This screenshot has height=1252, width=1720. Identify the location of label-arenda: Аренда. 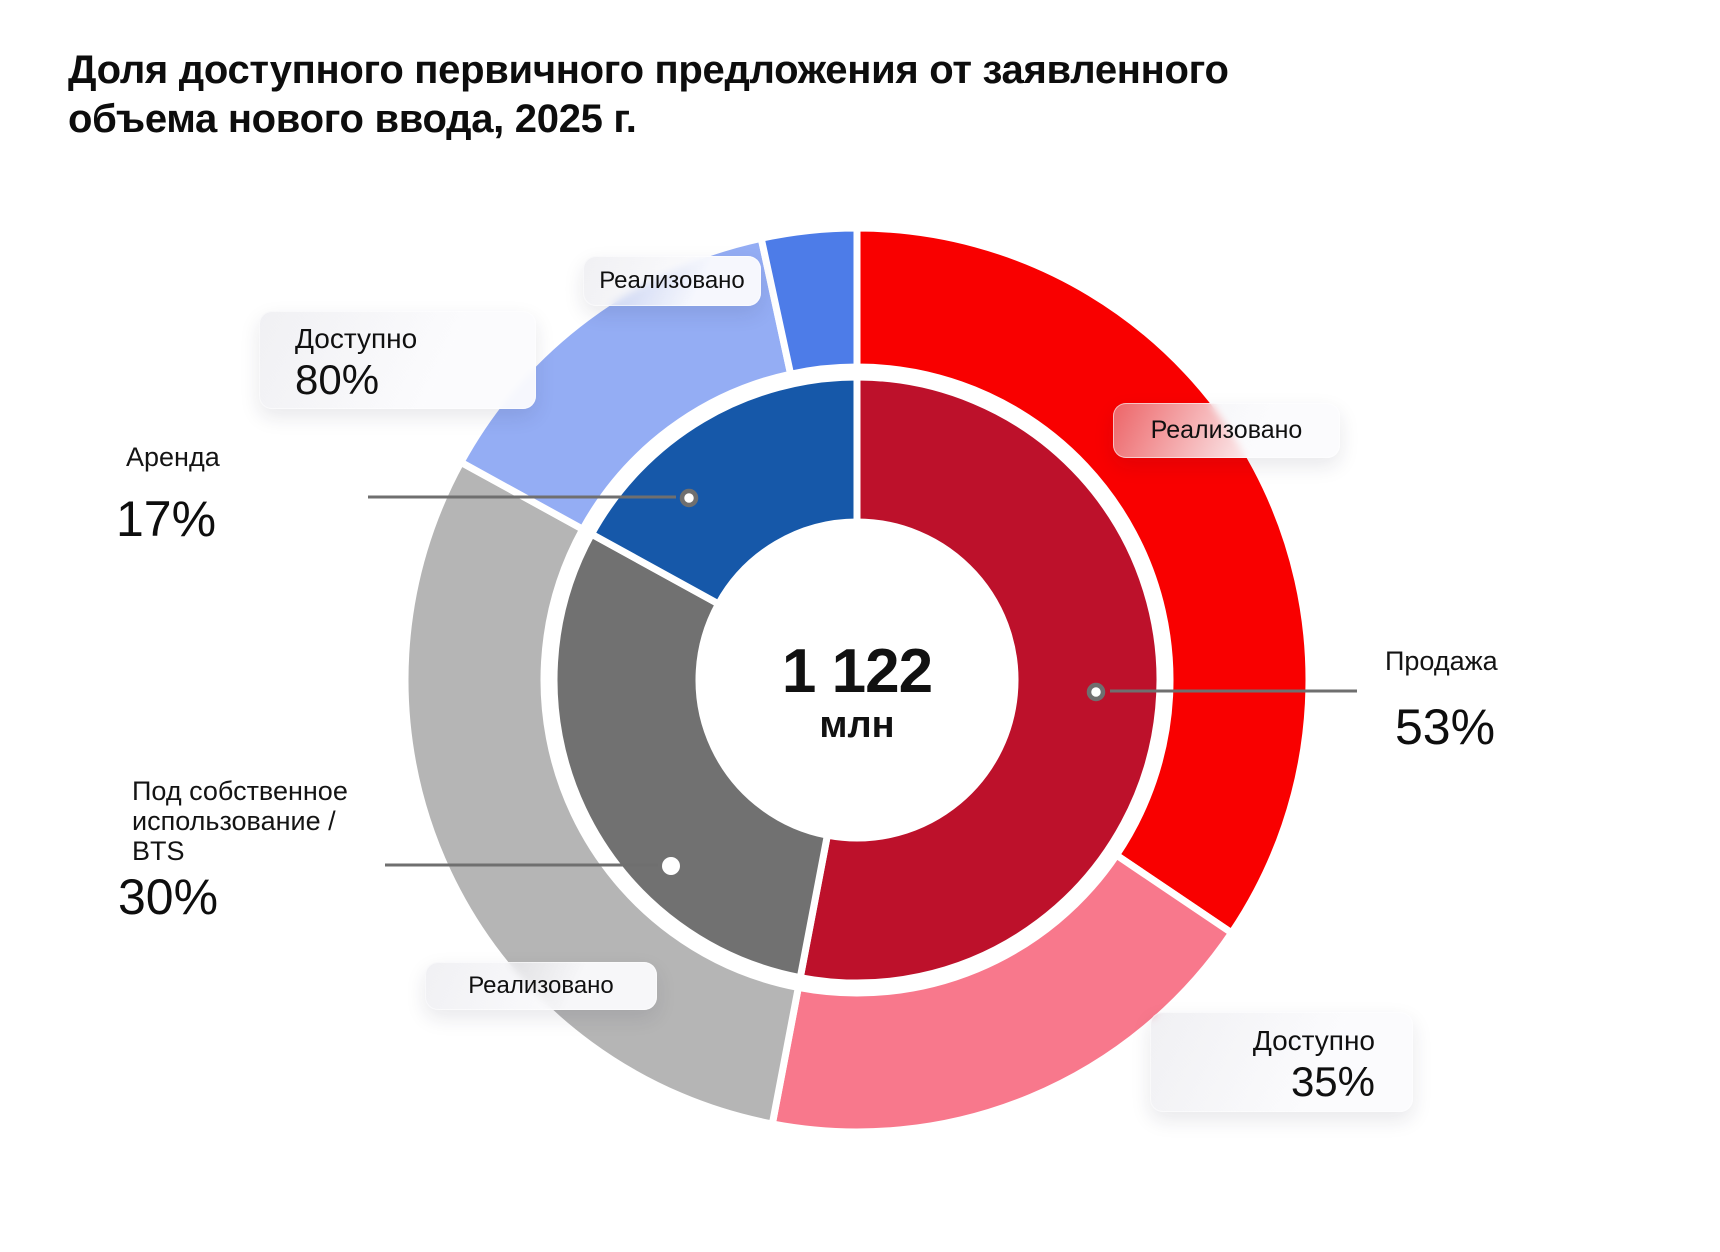
(173, 457).